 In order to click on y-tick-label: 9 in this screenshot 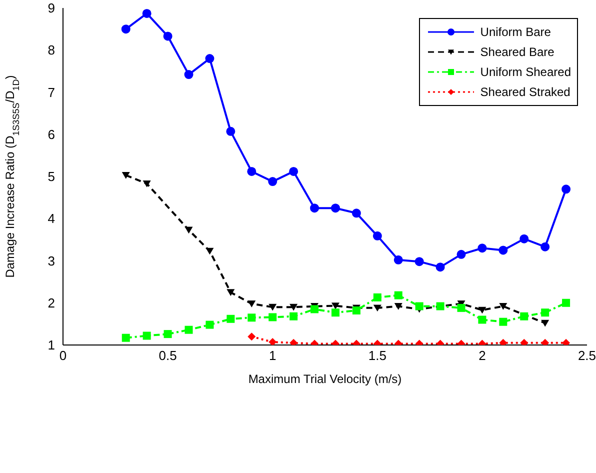, I will do `click(51, 8)`.